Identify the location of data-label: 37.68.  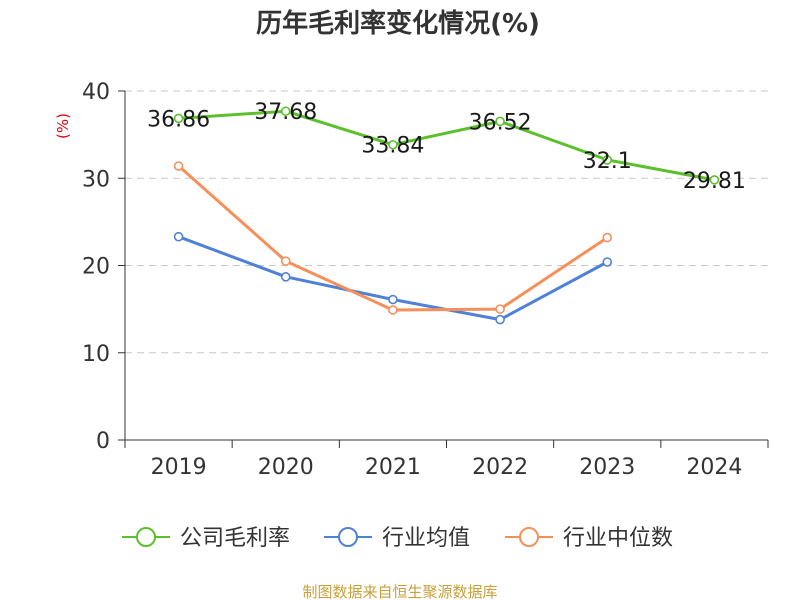
(285, 112).